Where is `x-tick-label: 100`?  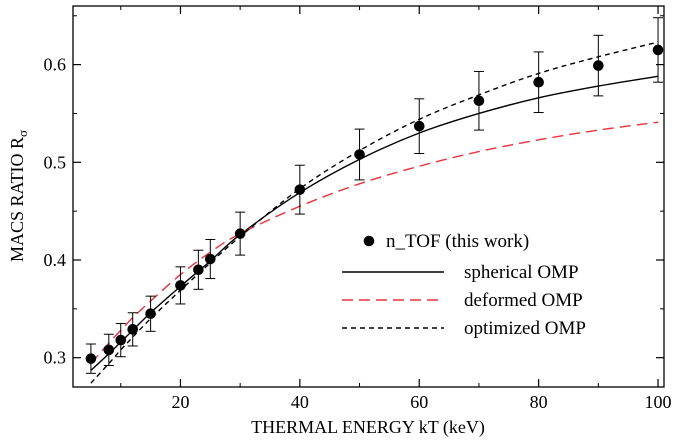
x-tick-label: 100 is located at coordinates (658, 402).